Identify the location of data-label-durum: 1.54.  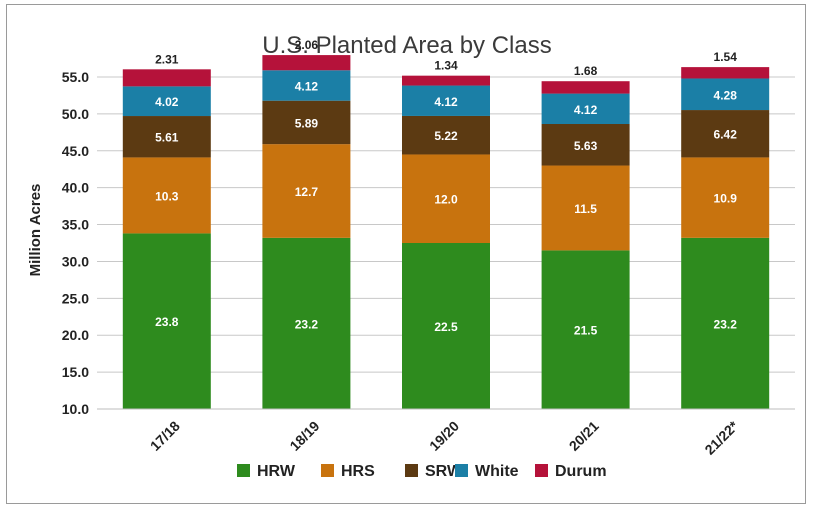
(726, 57).